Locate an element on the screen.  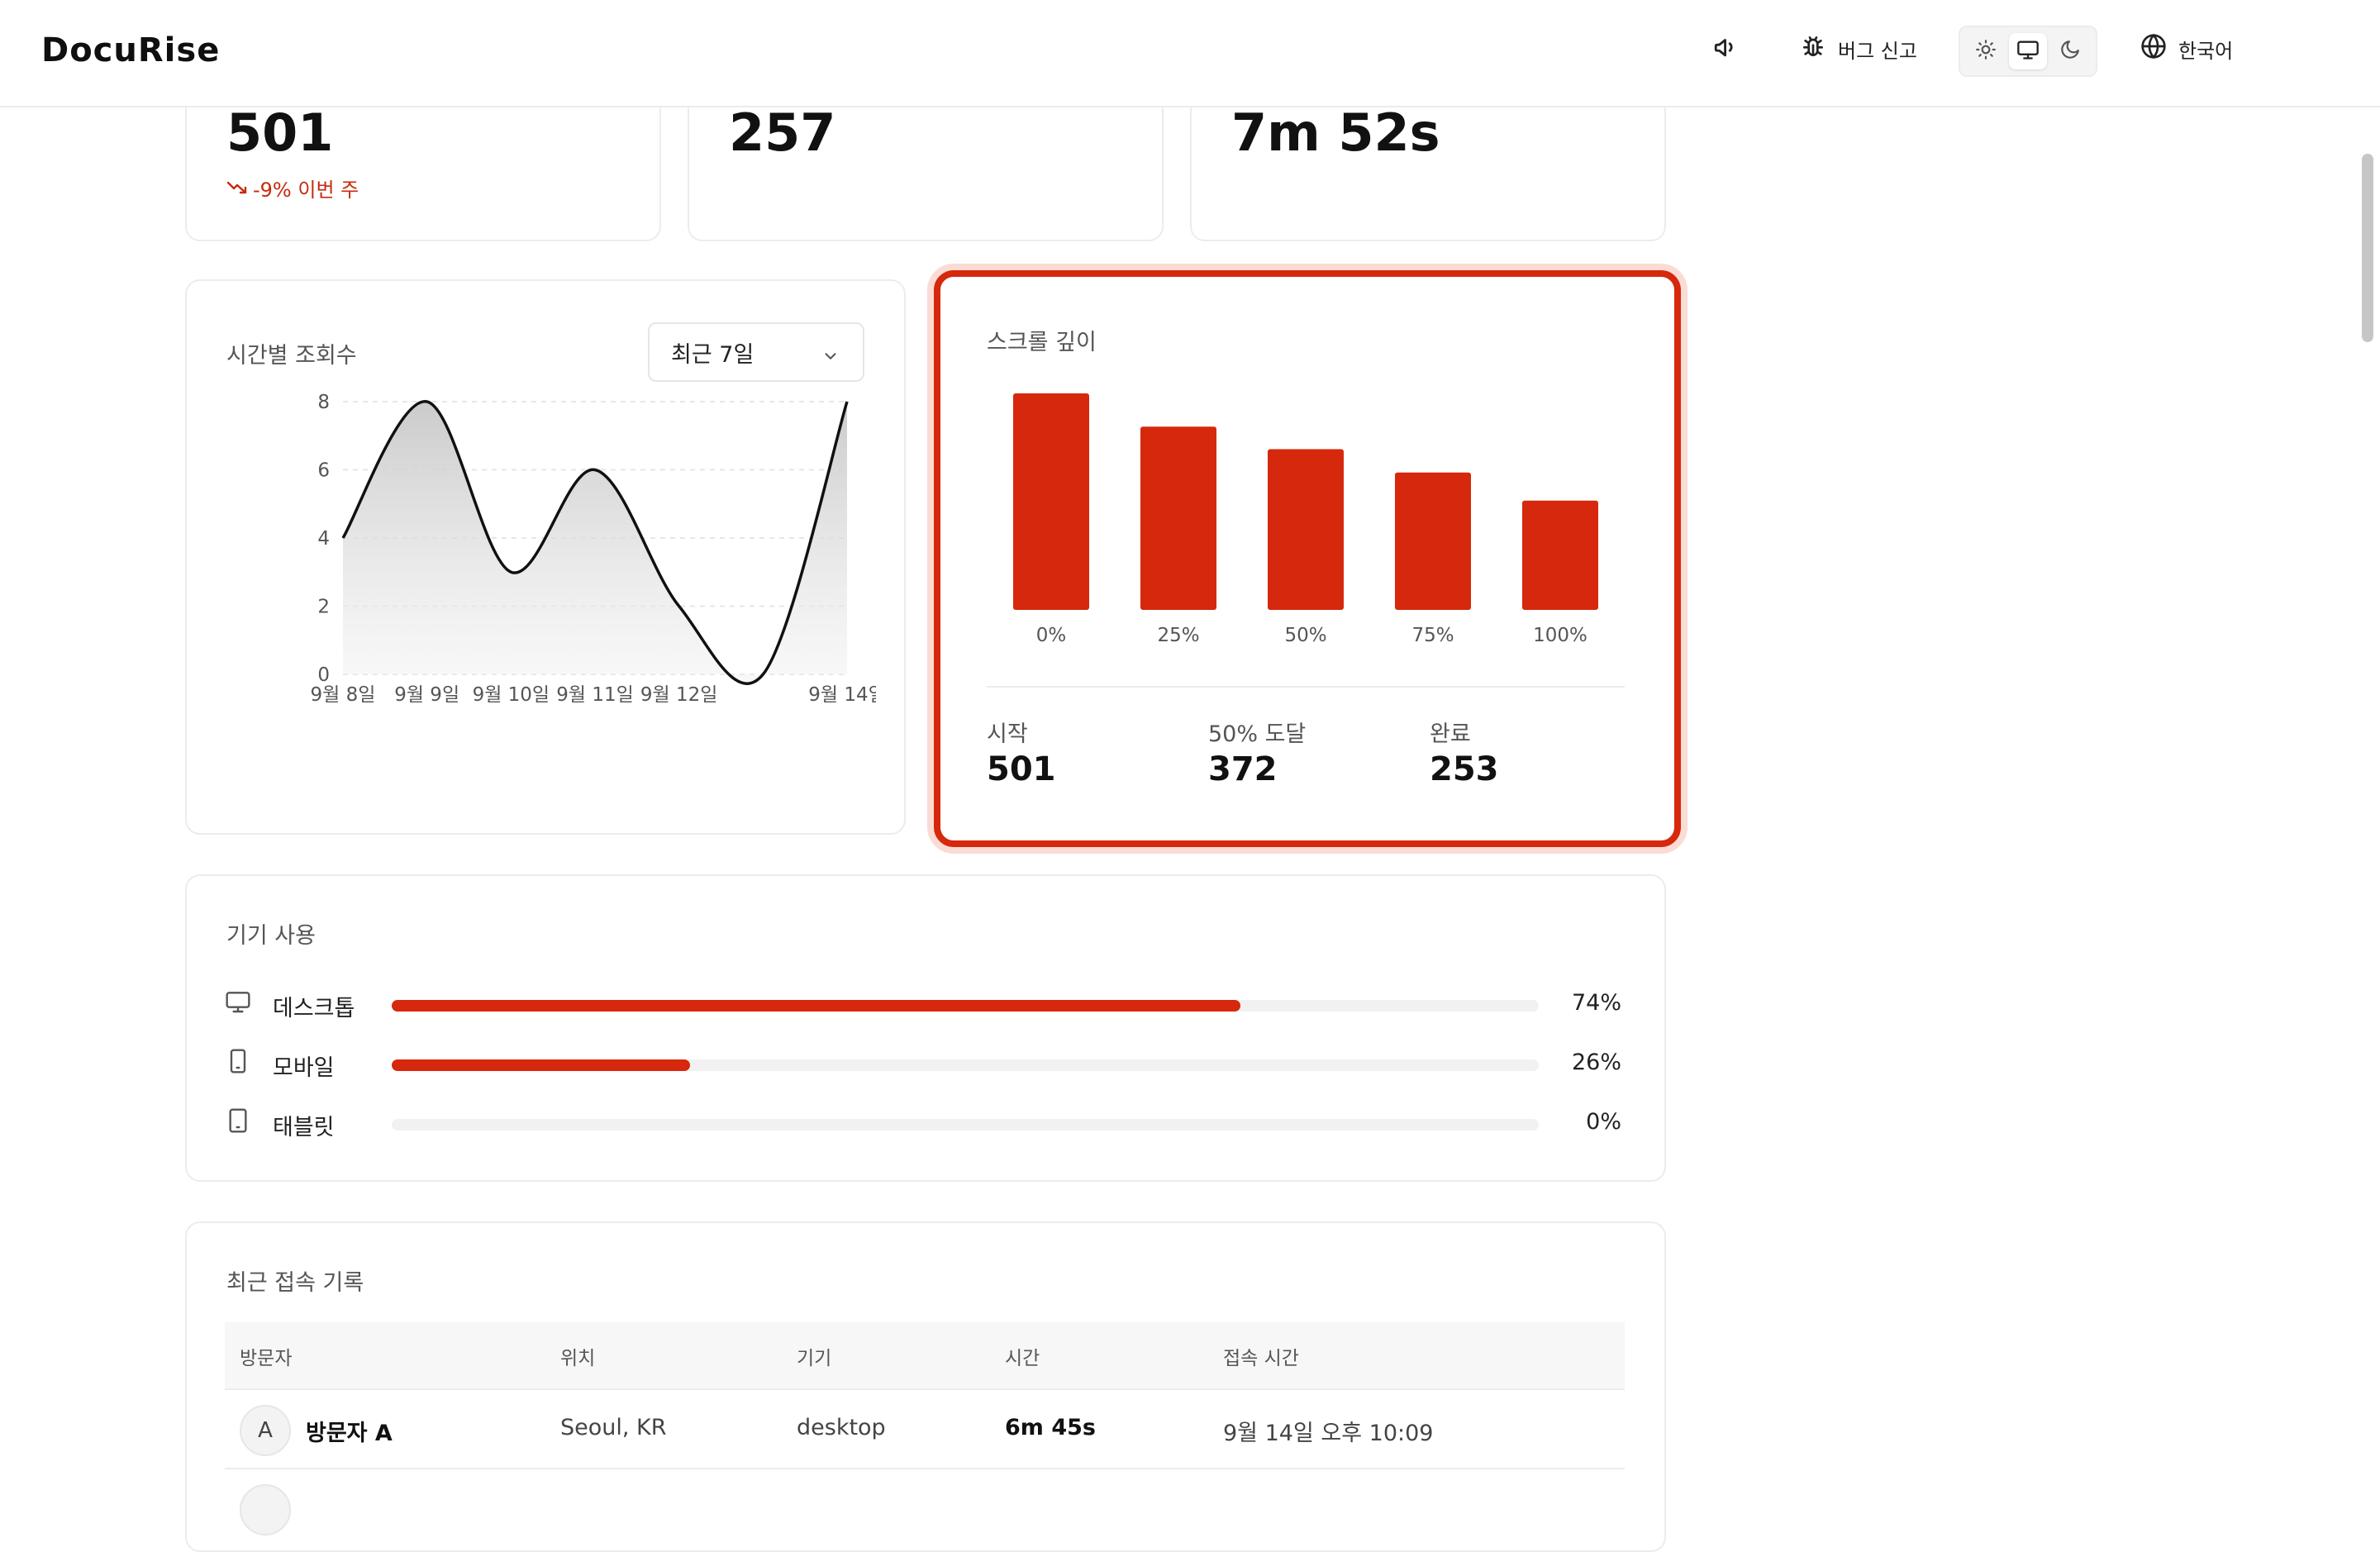
x-tick-label: 9월 14일 is located at coordinates (842, 695).